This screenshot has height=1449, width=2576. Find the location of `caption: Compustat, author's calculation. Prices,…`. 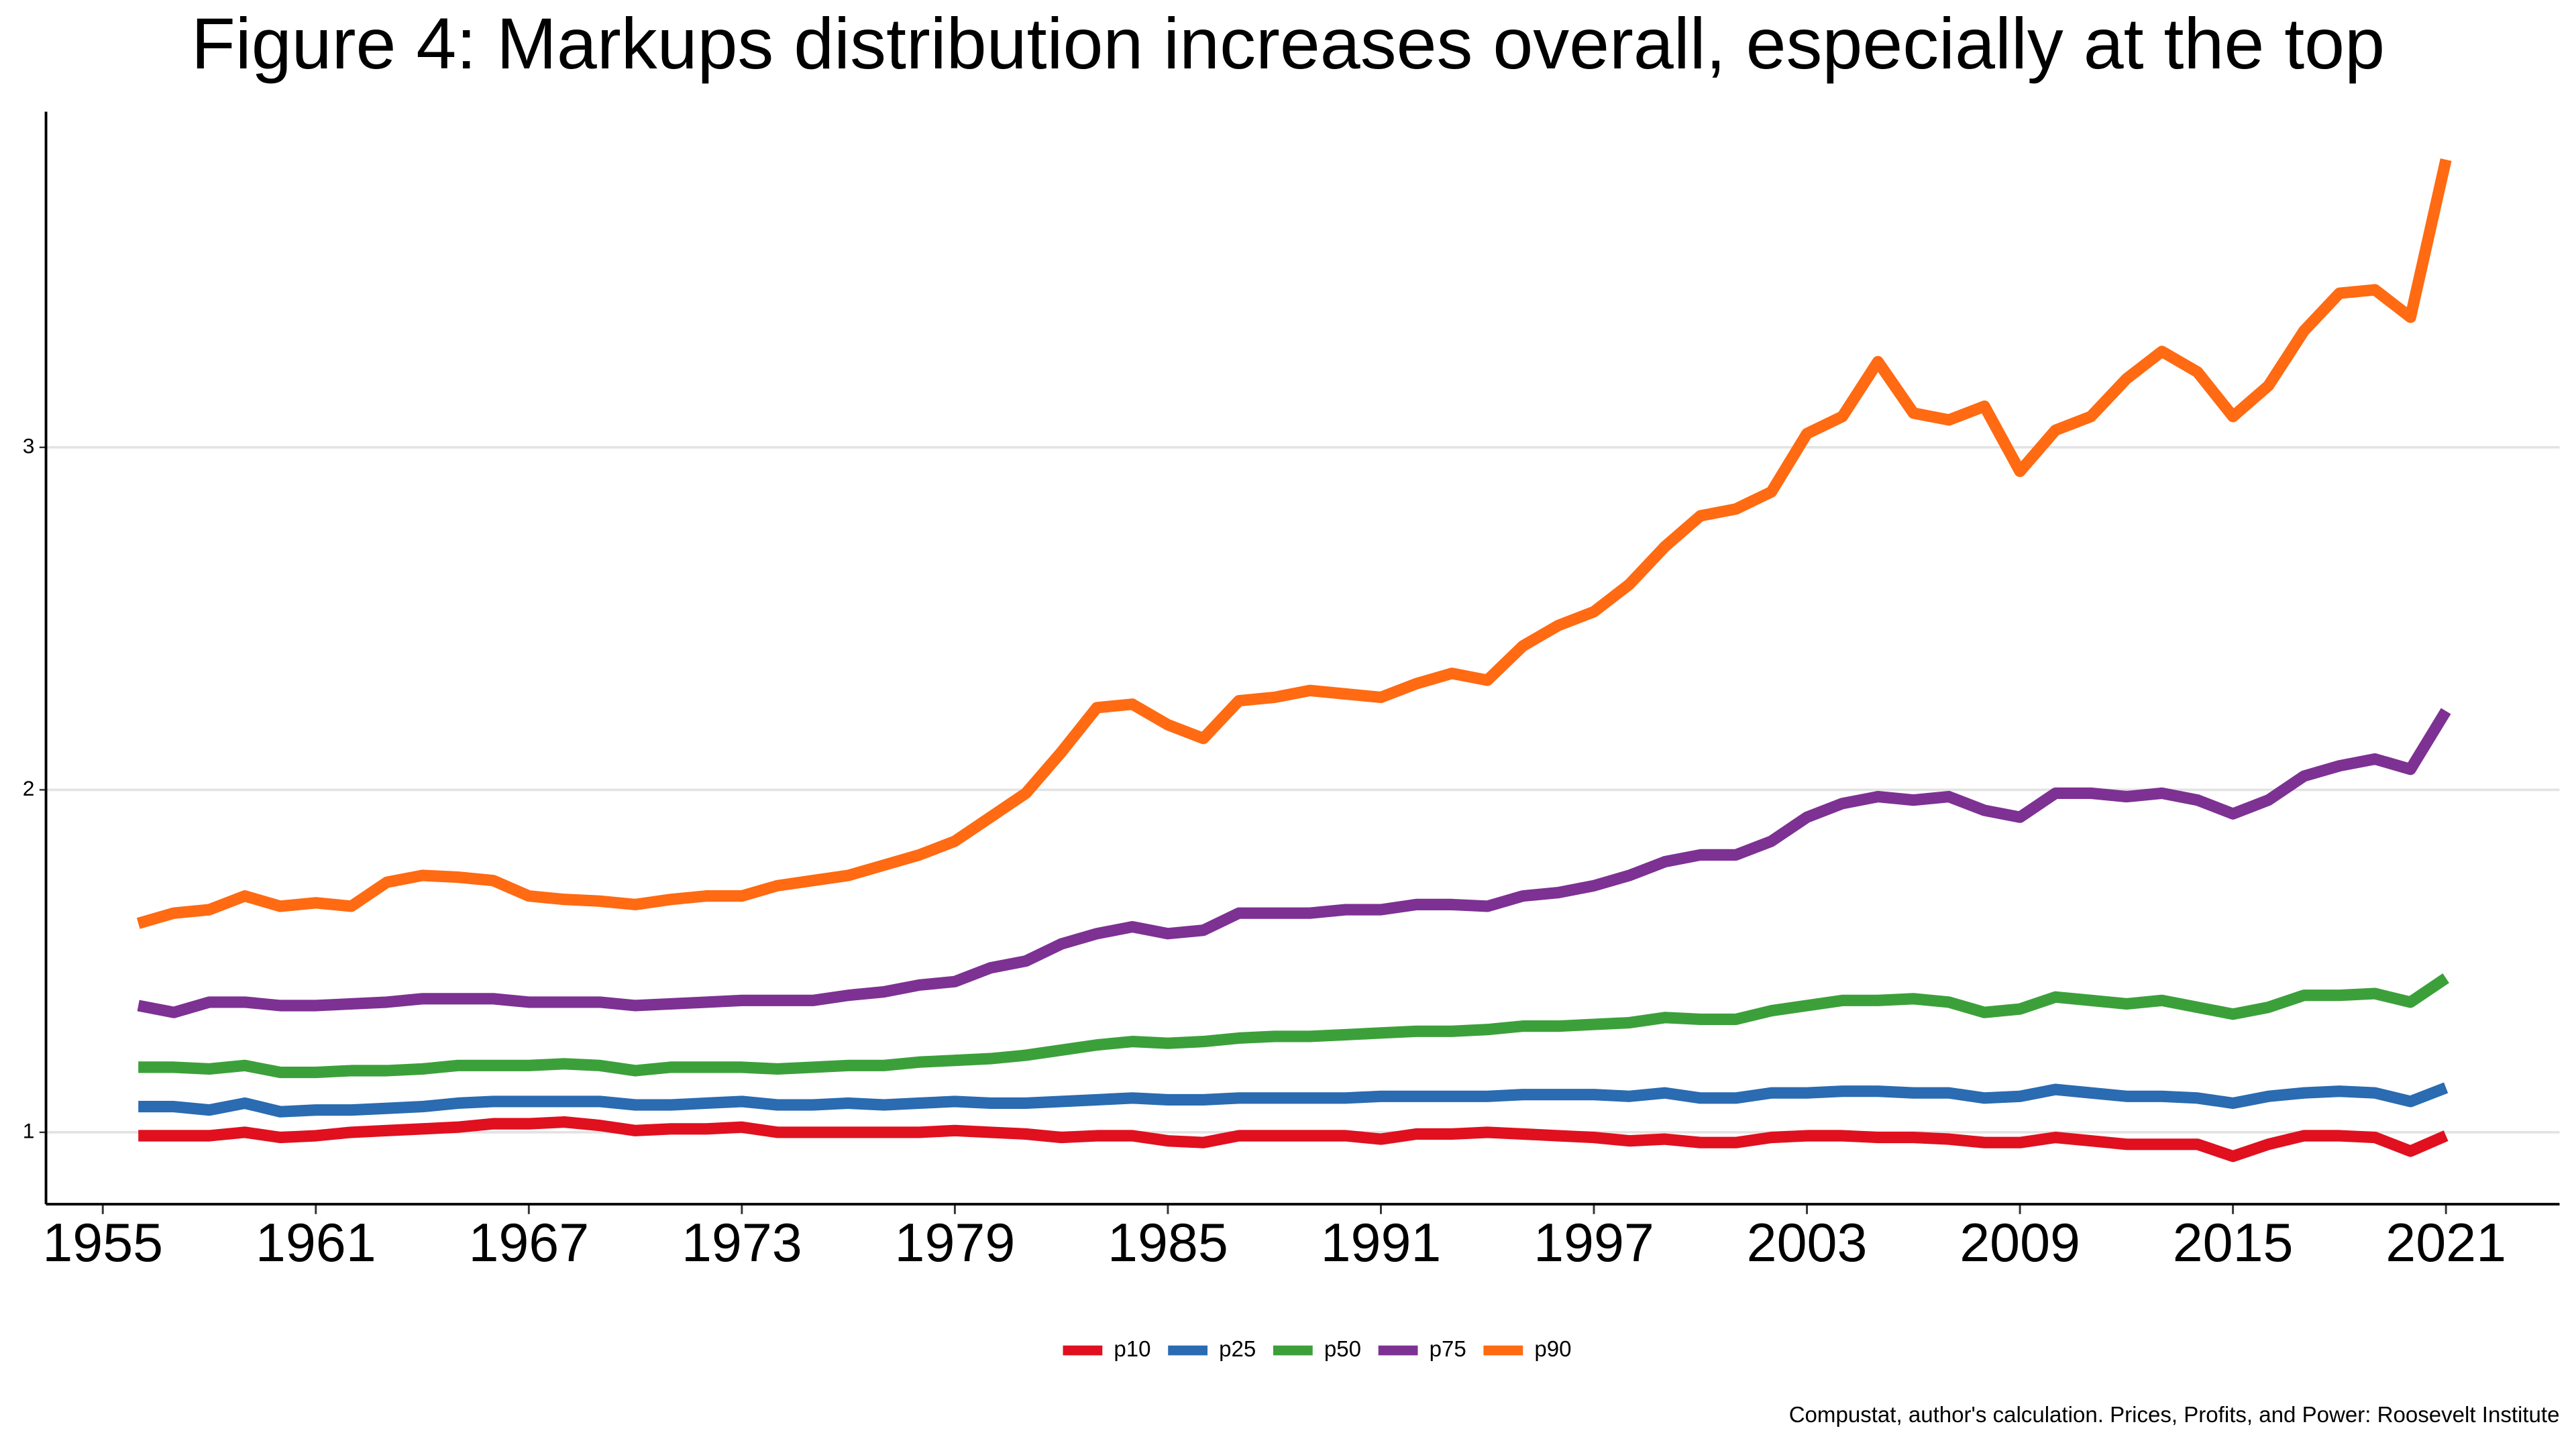

caption: Compustat, author's calculation. Prices,… is located at coordinates (2174, 1415).